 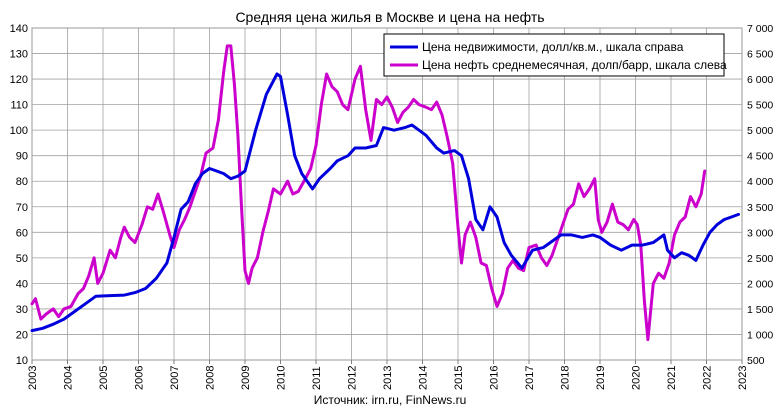 What do you see at coordinates (495, 378) in the screenshot?
I see `x-tick-label: 2016` at bounding box center [495, 378].